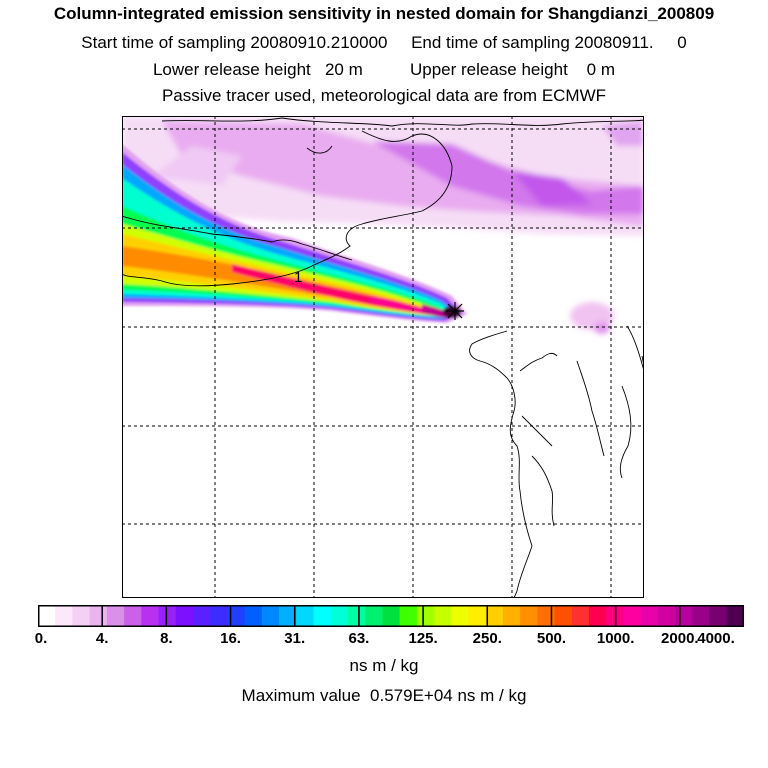  What do you see at coordinates (551, 638) in the screenshot?
I see `colorbar-tick-label: 500.` at bounding box center [551, 638].